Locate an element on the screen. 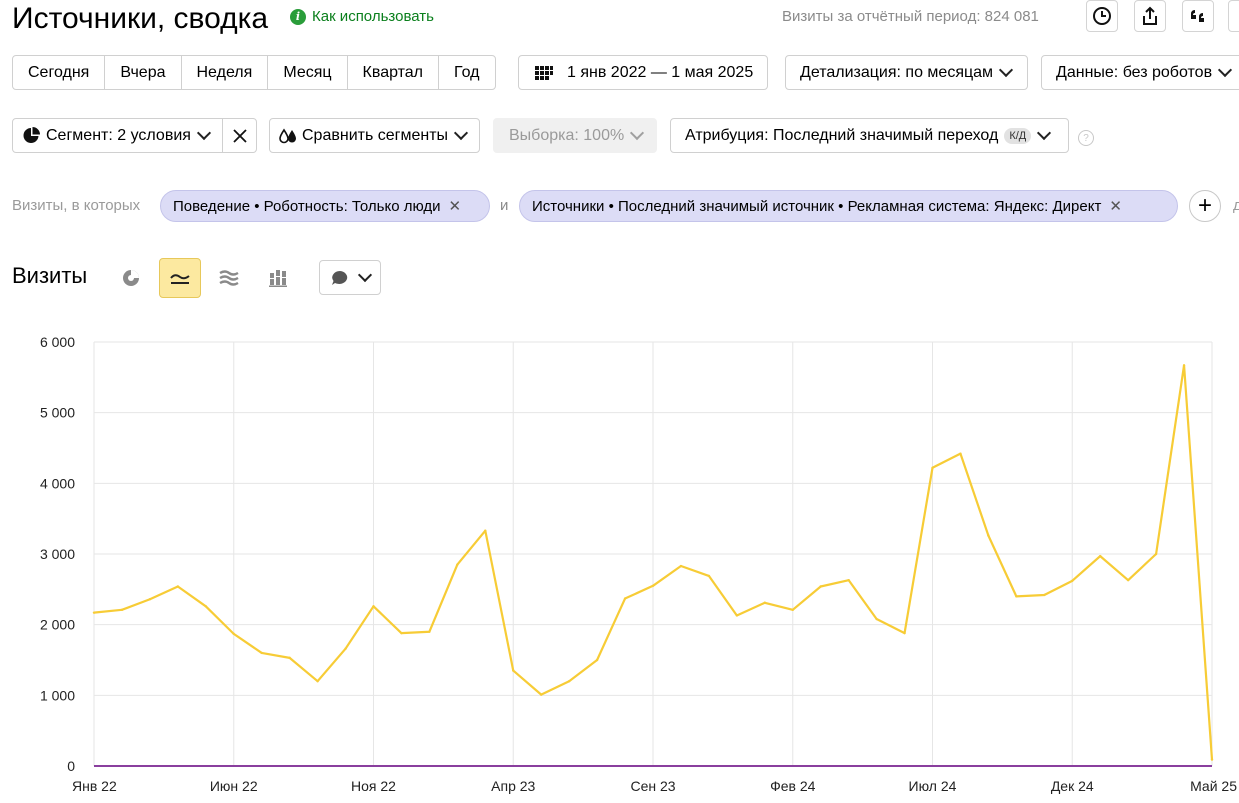 The image size is (1239, 803). y-tick-label: 4 000 is located at coordinates (57, 483).